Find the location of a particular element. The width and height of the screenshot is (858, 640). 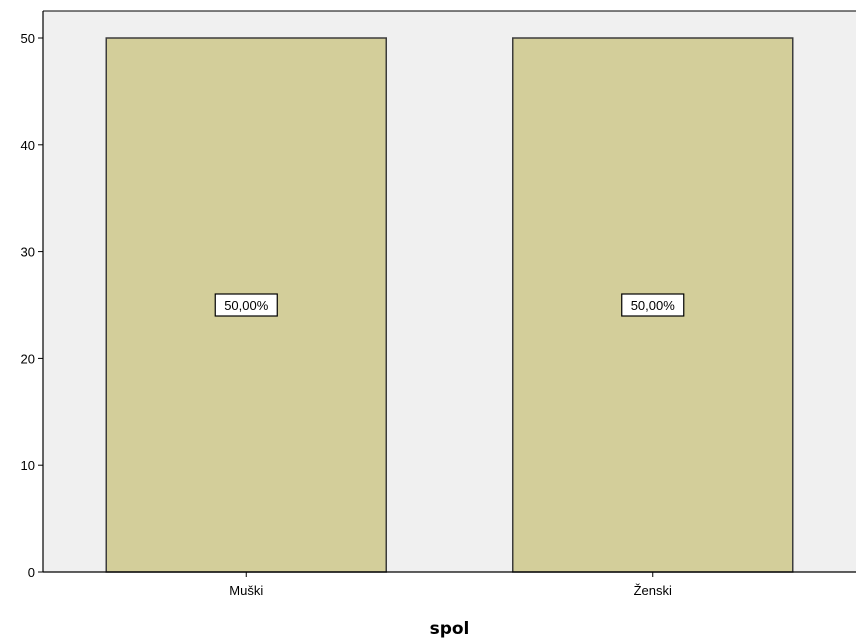

x-axis-title: spol is located at coordinates (450, 629).